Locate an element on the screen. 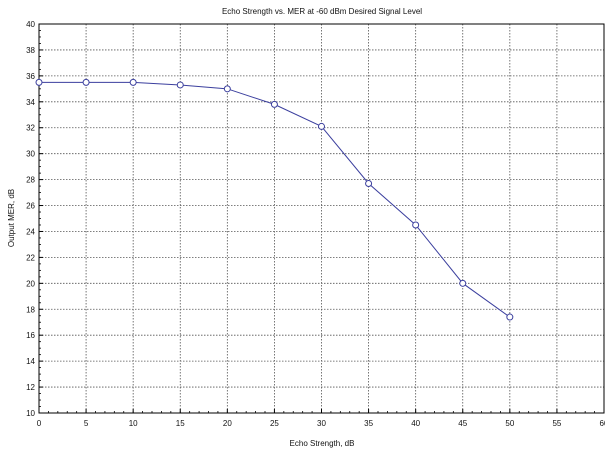  y-tick-label: 16 is located at coordinates (30, 335).